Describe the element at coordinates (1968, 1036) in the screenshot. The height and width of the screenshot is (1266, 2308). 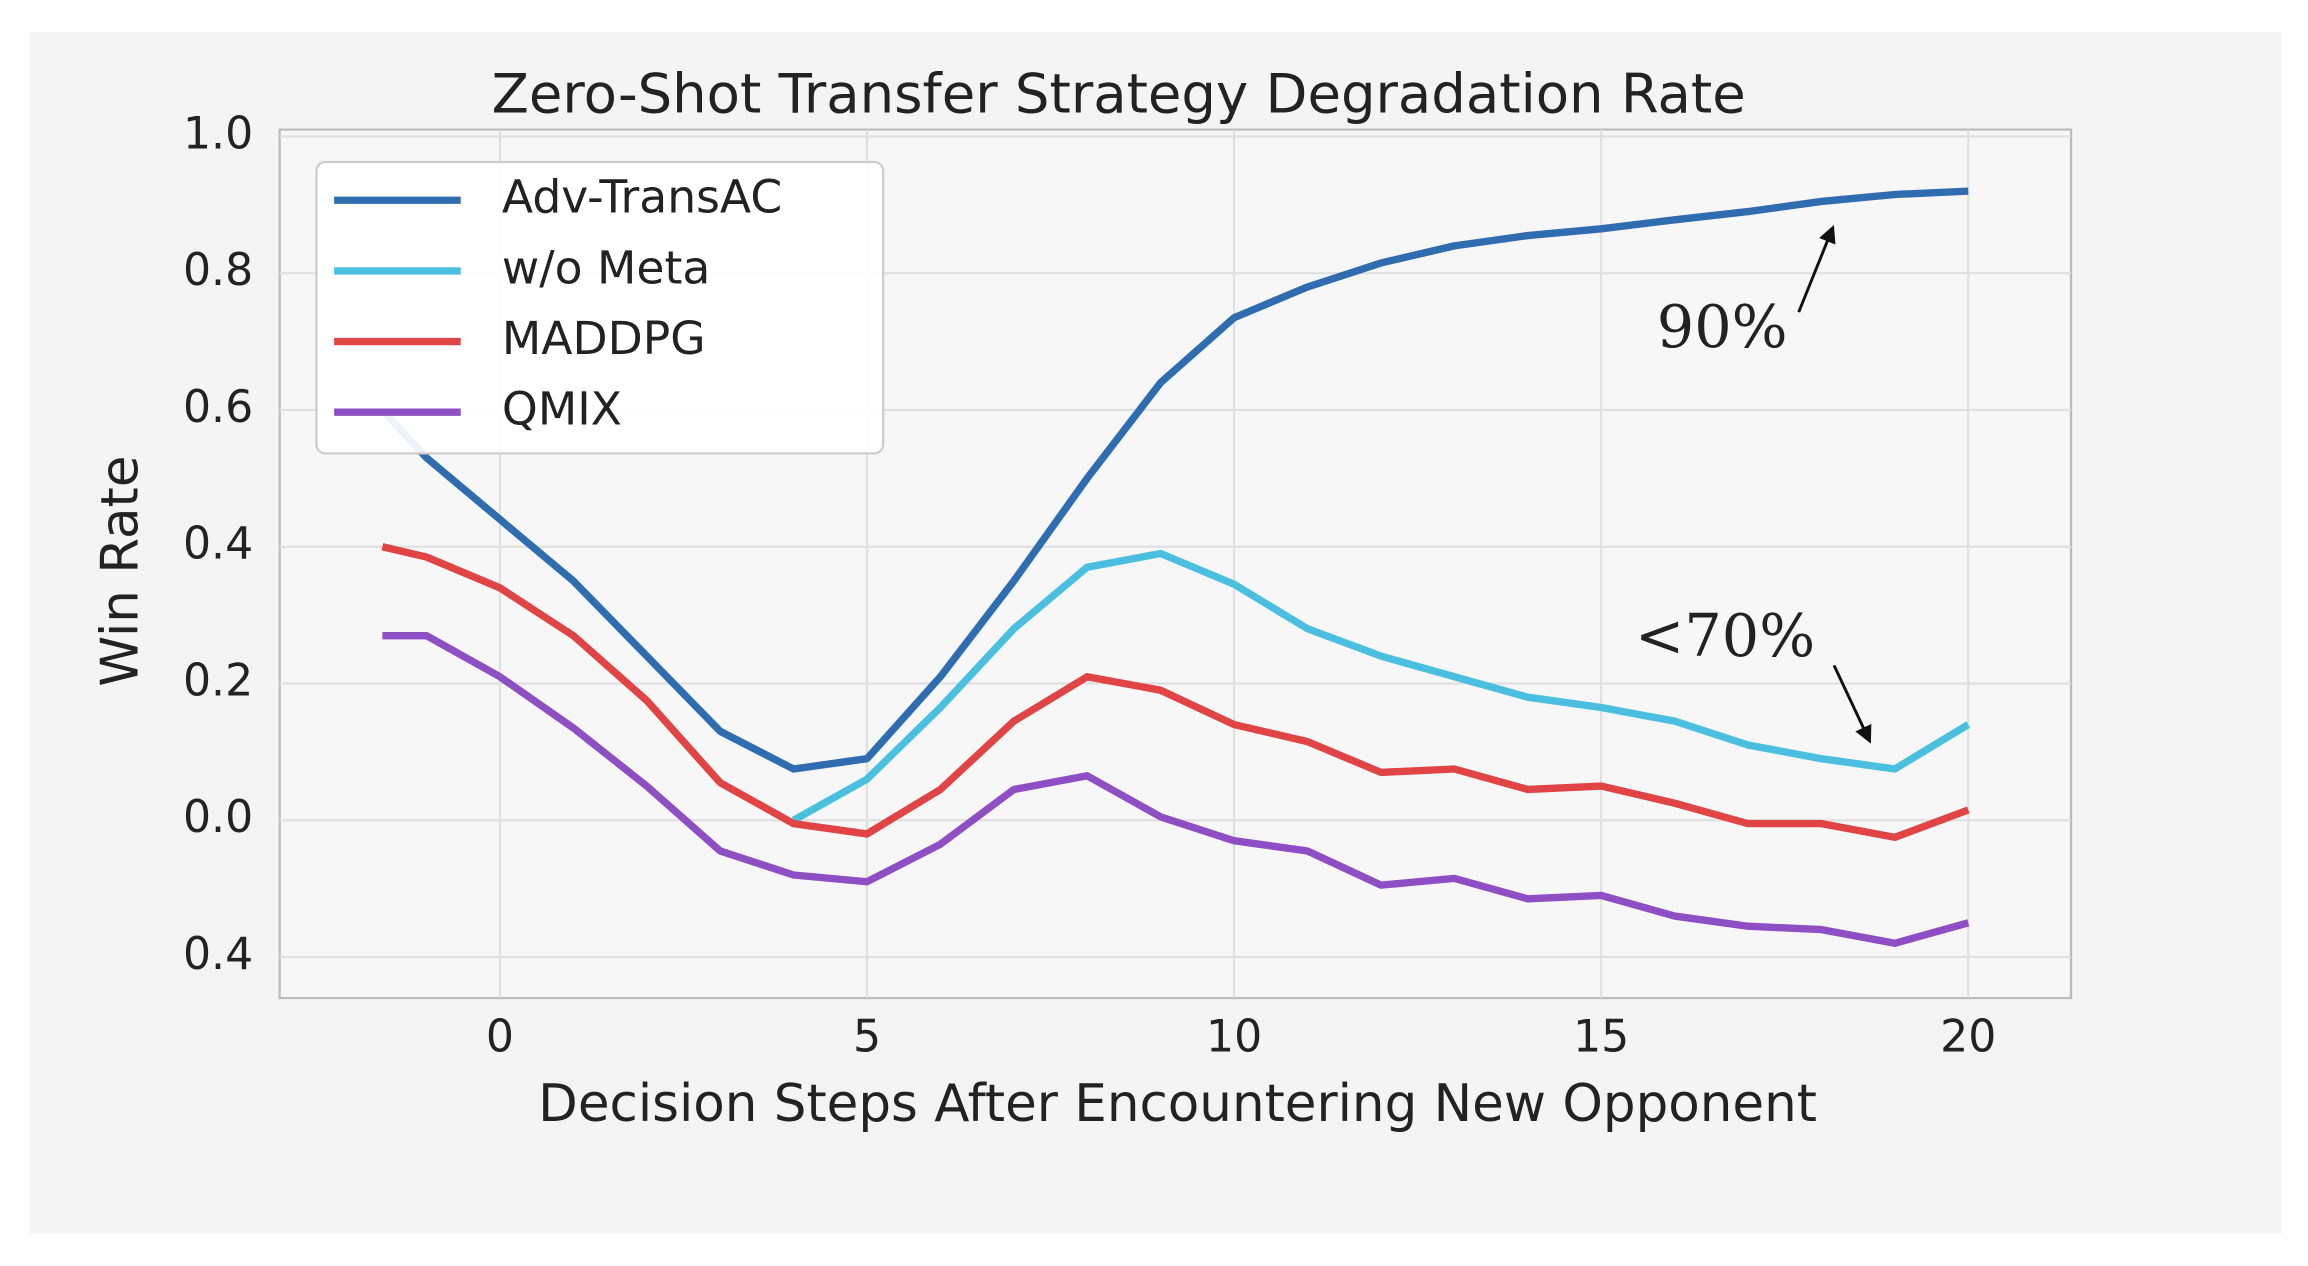
I see `x-tick-label: 20` at that location.